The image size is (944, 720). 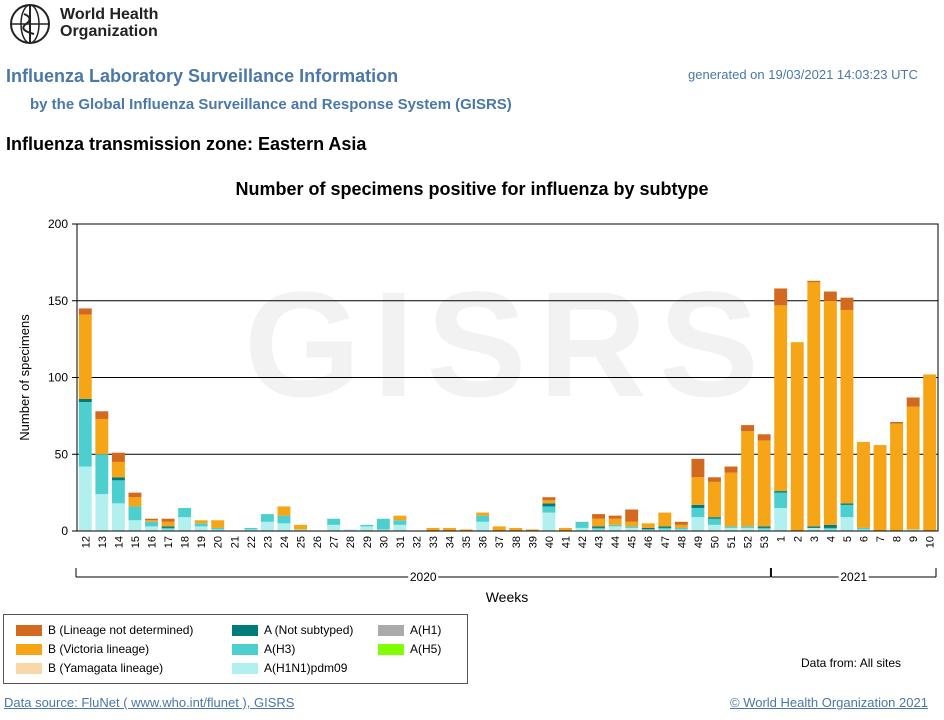 What do you see at coordinates (368, 542) in the screenshot?
I see `x-tick-label: 29` at bounding box center [368, 542].